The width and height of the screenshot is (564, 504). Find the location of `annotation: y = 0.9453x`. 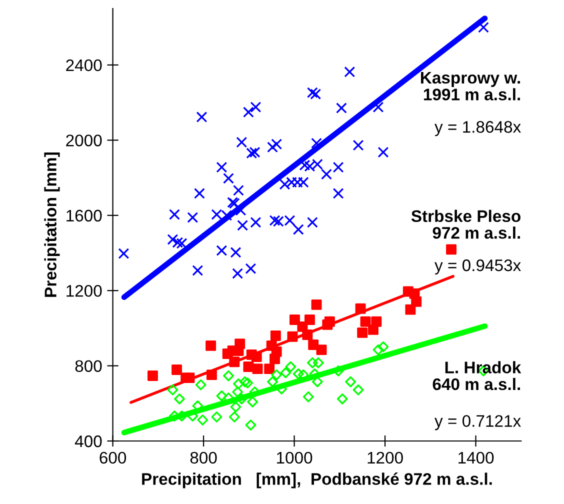

annotation: y = 0.9453x is located at coordinates (477, 267).